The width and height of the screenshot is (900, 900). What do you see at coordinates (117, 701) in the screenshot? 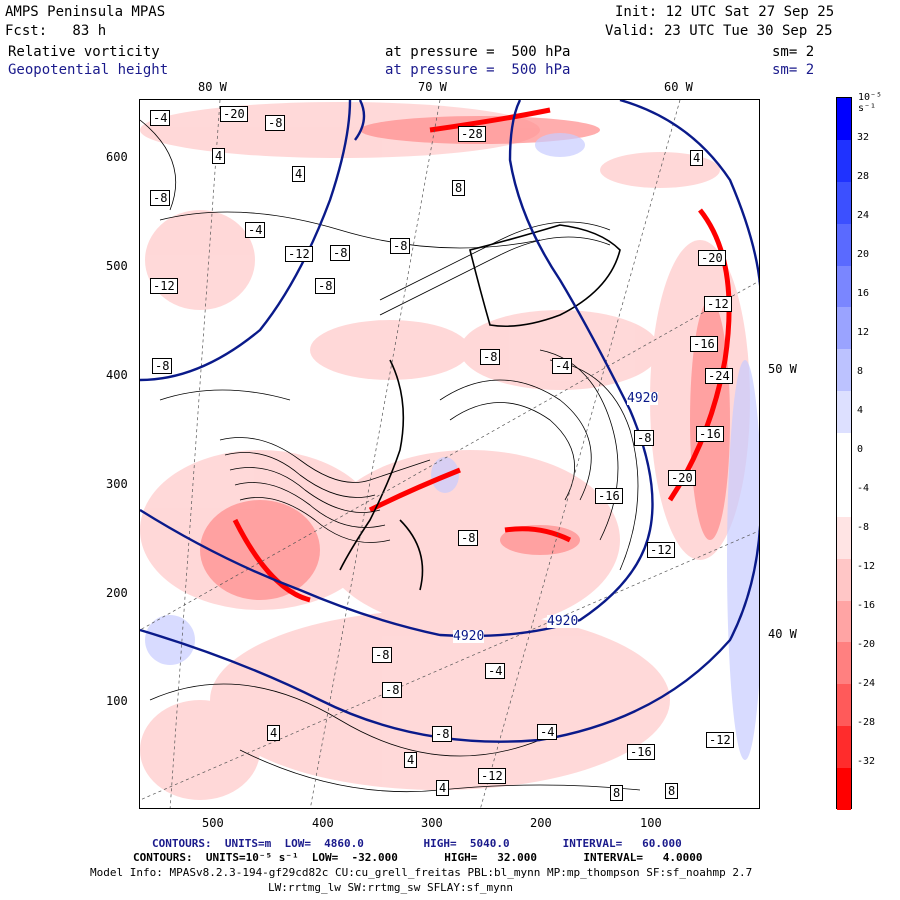
I see `y-tick-100: 100` at bounding box center [117, 701].